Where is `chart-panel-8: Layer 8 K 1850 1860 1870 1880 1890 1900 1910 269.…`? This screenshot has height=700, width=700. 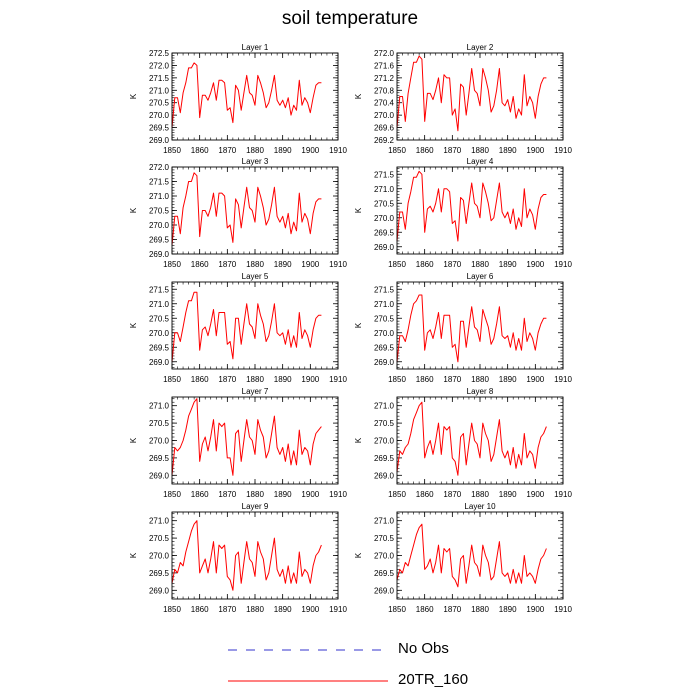
chart-panel-8: Layer 8 K 1850 1860 1870 1880 1890 1900 1910 269.… is located at coordinates (463, 443).